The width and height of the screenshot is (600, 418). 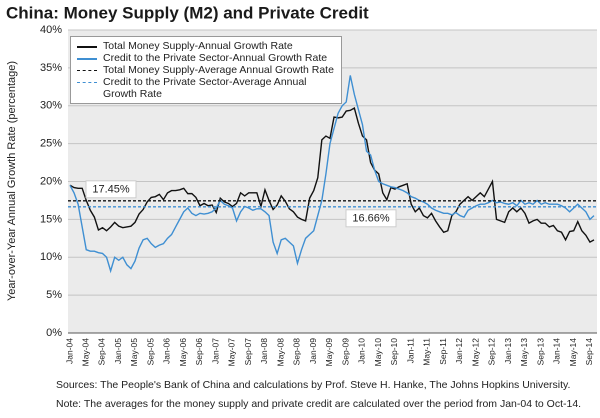 What do you see at coordinates (85, 352) in the screenshot?
I see `x-tick-label: May-04` at bounding box center [85, 352].